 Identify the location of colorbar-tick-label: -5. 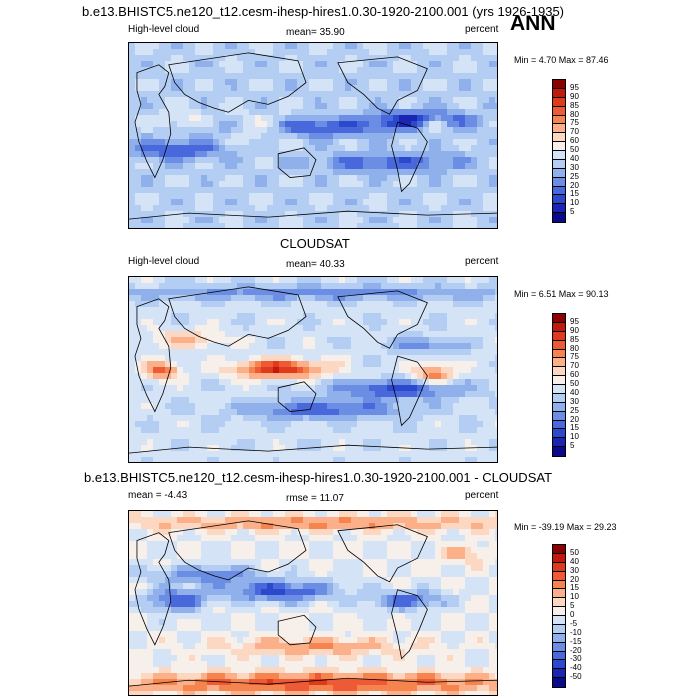
(574, 623).